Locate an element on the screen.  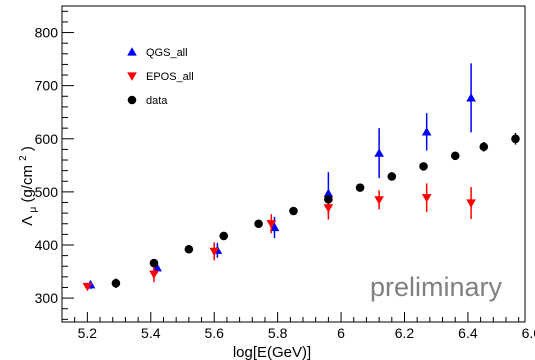
legend-item: data is located at coordinates (147, 101).